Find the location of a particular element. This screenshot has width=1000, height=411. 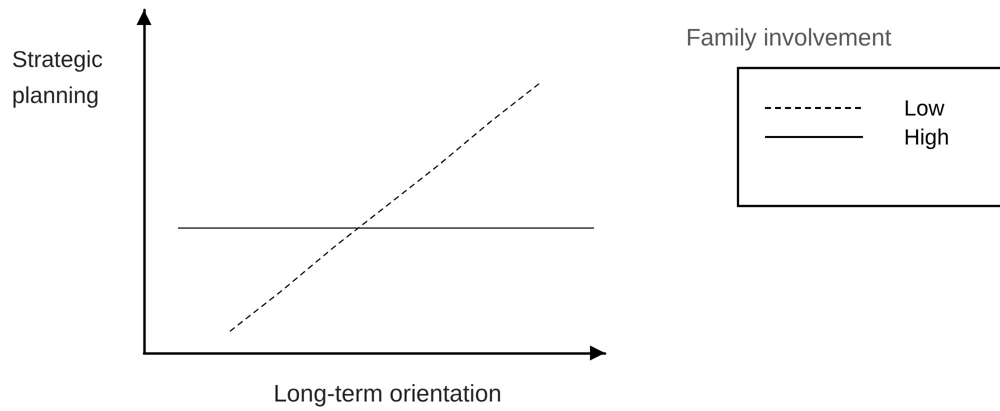

legend-label: Low is located at coordinates (924, 108).